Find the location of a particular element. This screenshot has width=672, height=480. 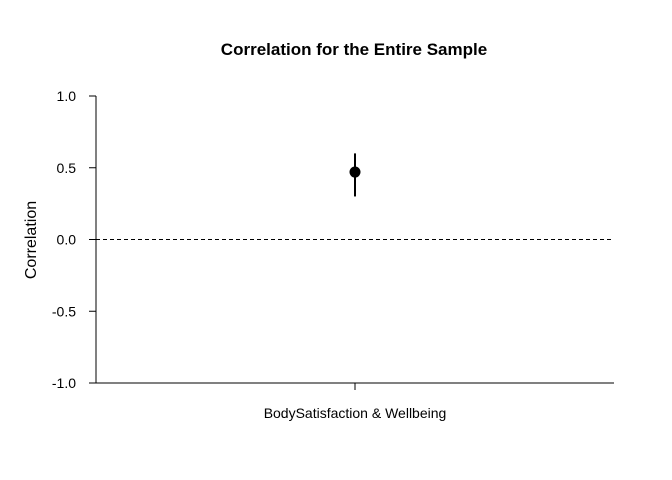

y-tick-label: 1.0 is located at coordinates (67, 96).